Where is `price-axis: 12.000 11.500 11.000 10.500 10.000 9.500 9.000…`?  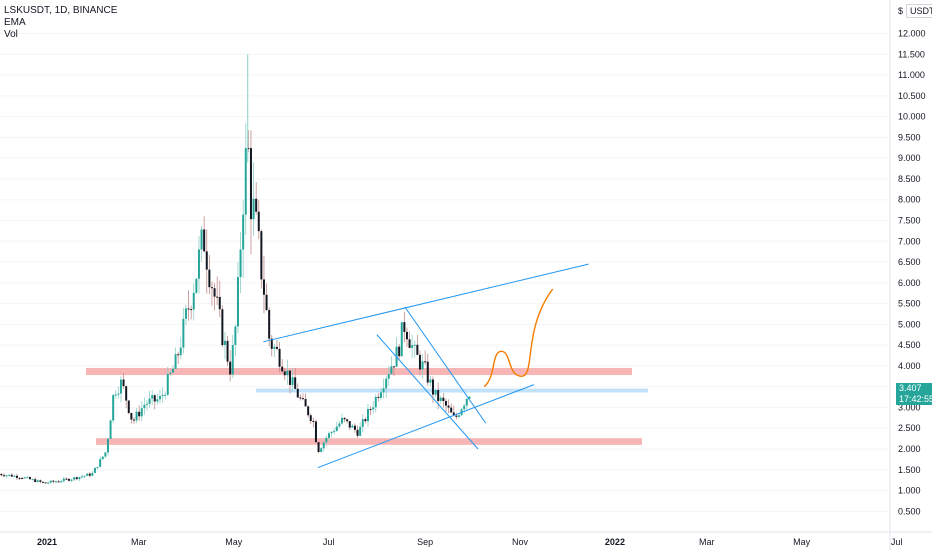 price-axis: 12.000 11.500 11.000 10.500 10.000 9.500 9.000… is located at coordinates (907, 275).